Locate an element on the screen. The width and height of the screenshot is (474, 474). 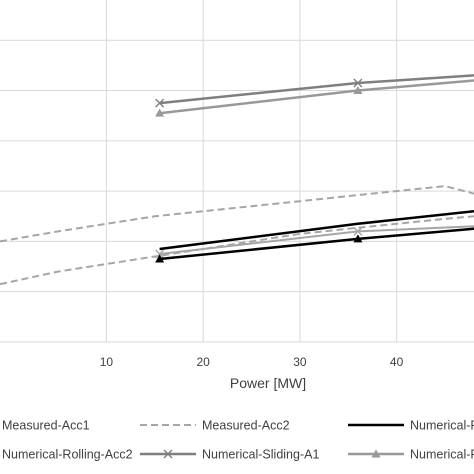
legend-label: Numerical-Rolling-Acc1 is located at coordinates (442, 426).